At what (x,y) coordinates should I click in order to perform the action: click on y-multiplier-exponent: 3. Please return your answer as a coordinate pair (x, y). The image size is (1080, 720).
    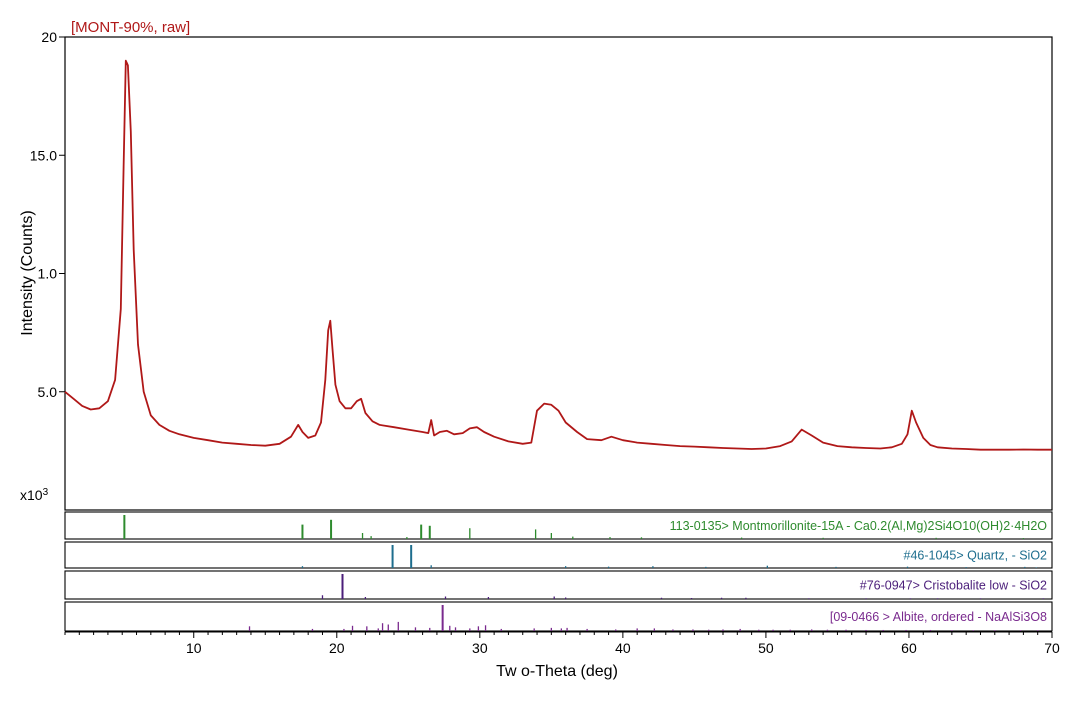
    Looking at the image, I should click on (46, 492).